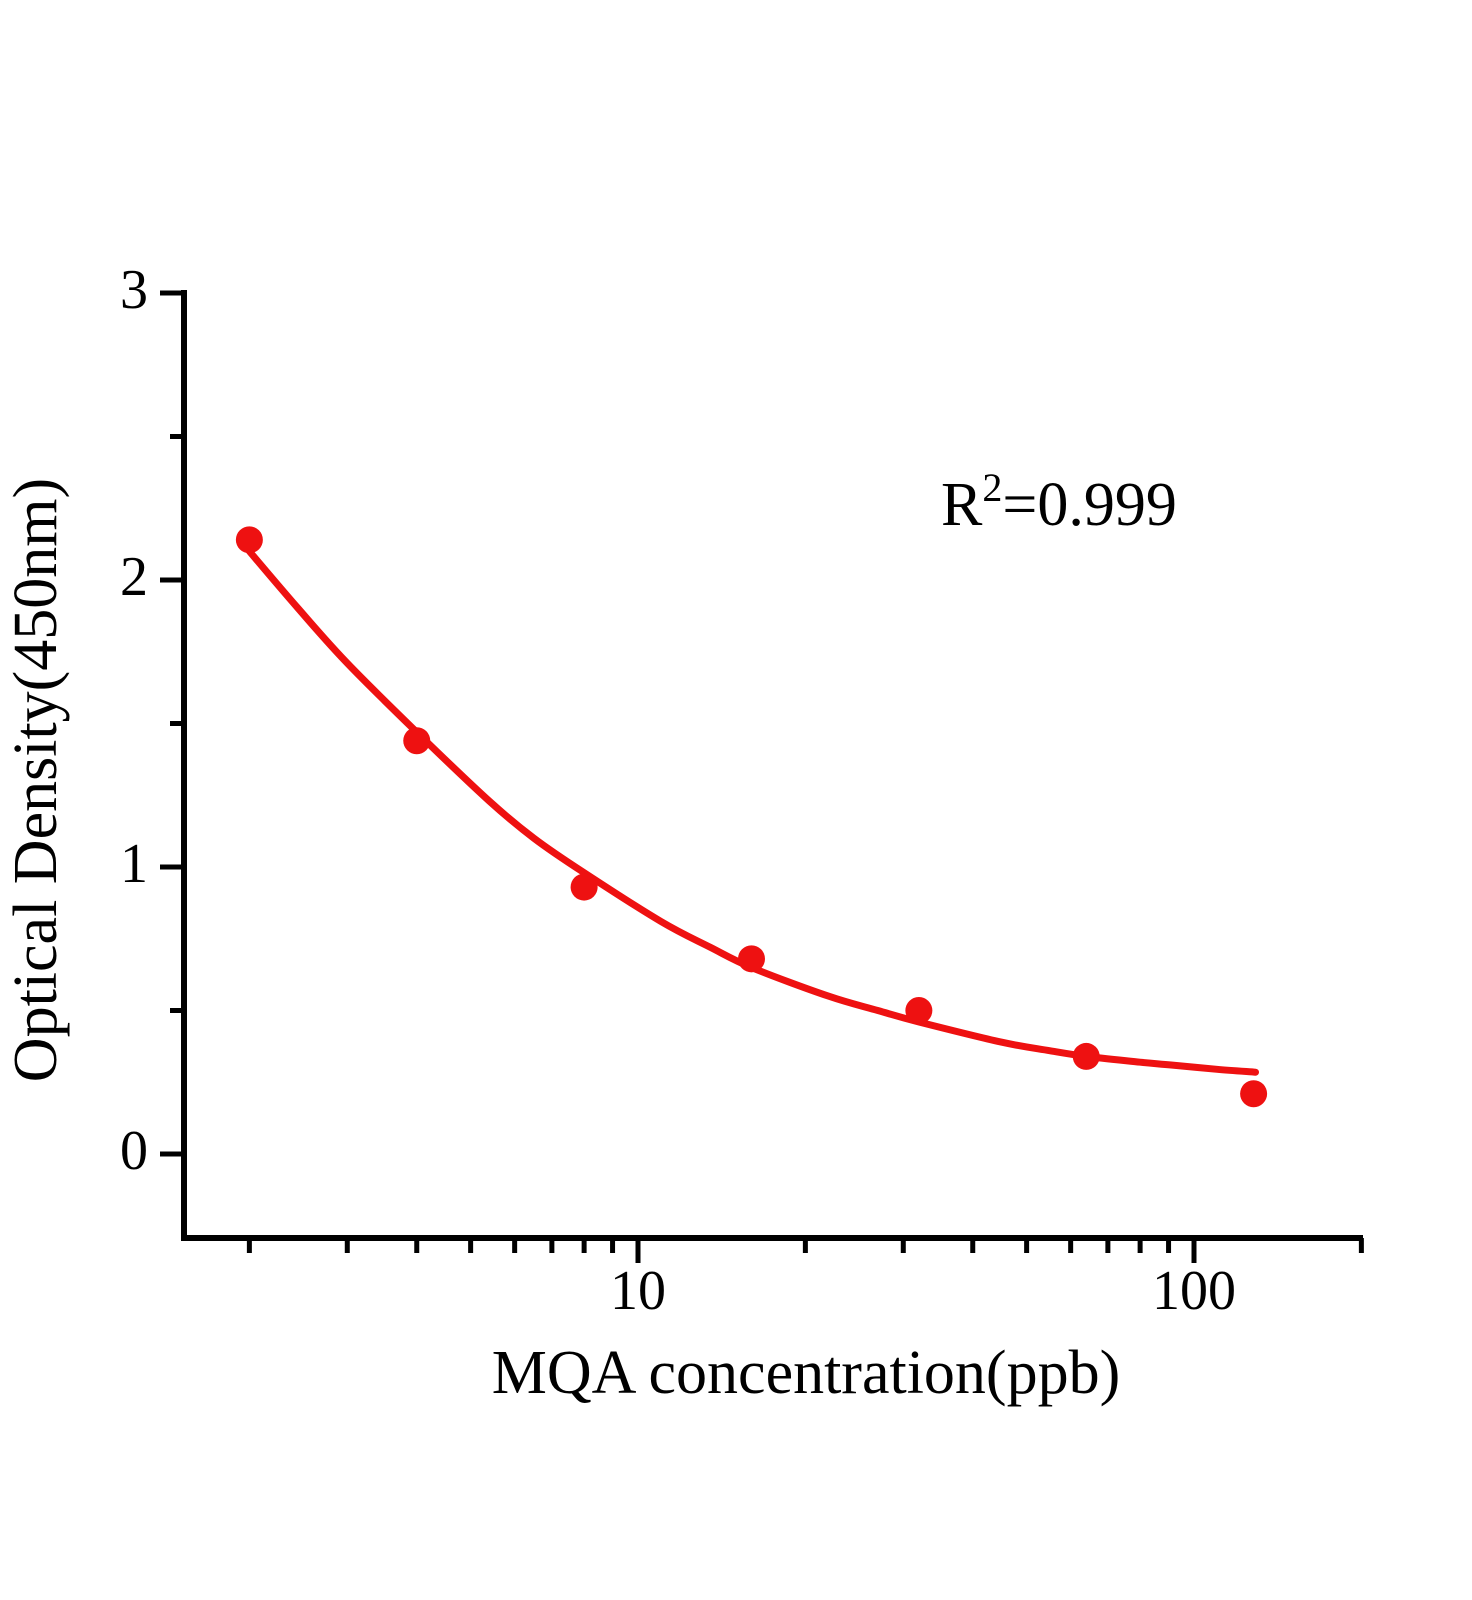 Image resolution: width=1472 pixels, height=1600 pixels. I want to click on r-squared-value: =0.999, so click(1089, 505).